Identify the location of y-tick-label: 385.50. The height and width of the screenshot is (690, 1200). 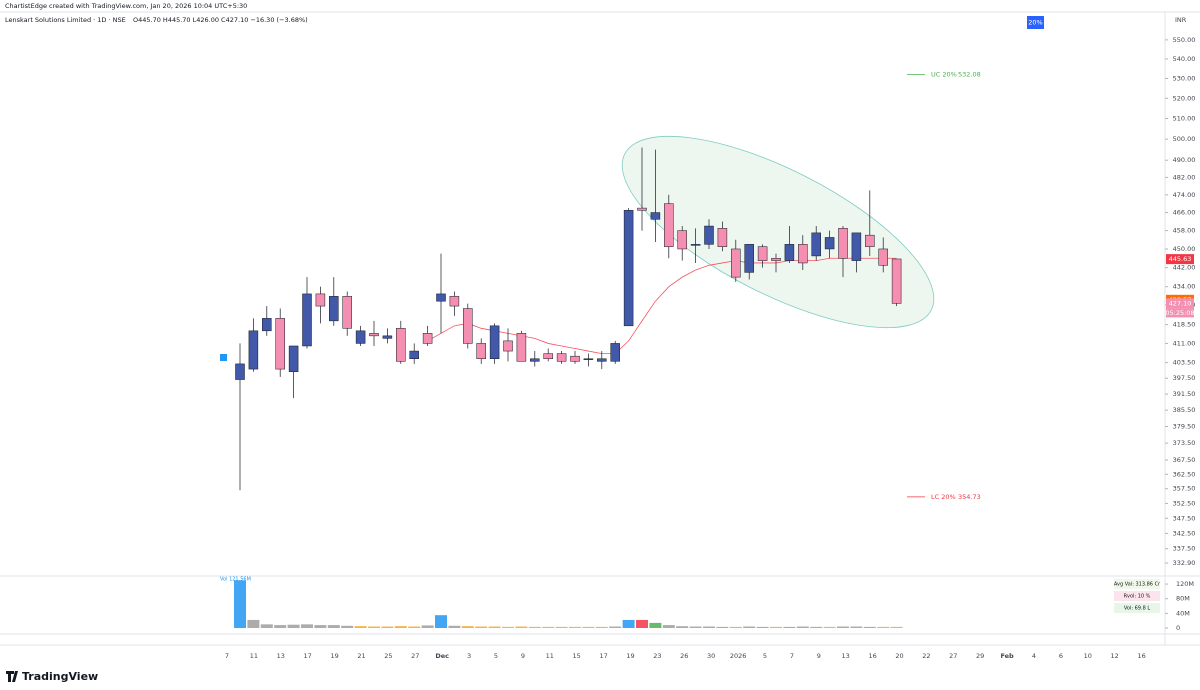
(1184, 410).